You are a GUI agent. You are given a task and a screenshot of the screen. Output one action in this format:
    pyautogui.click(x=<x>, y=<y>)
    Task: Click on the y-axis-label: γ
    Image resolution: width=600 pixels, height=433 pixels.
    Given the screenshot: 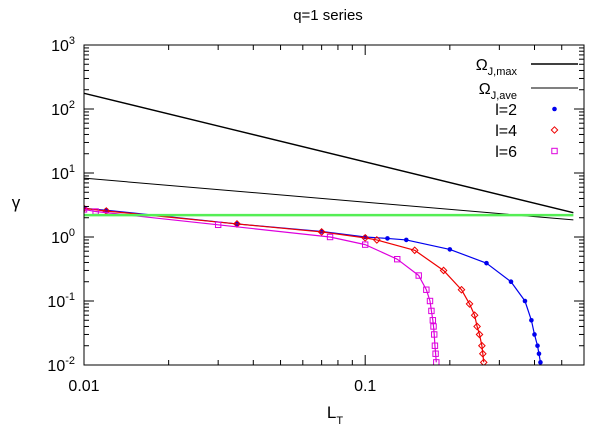 What is the action you would take?
    pyautogui.click(x=16, y=202)
    